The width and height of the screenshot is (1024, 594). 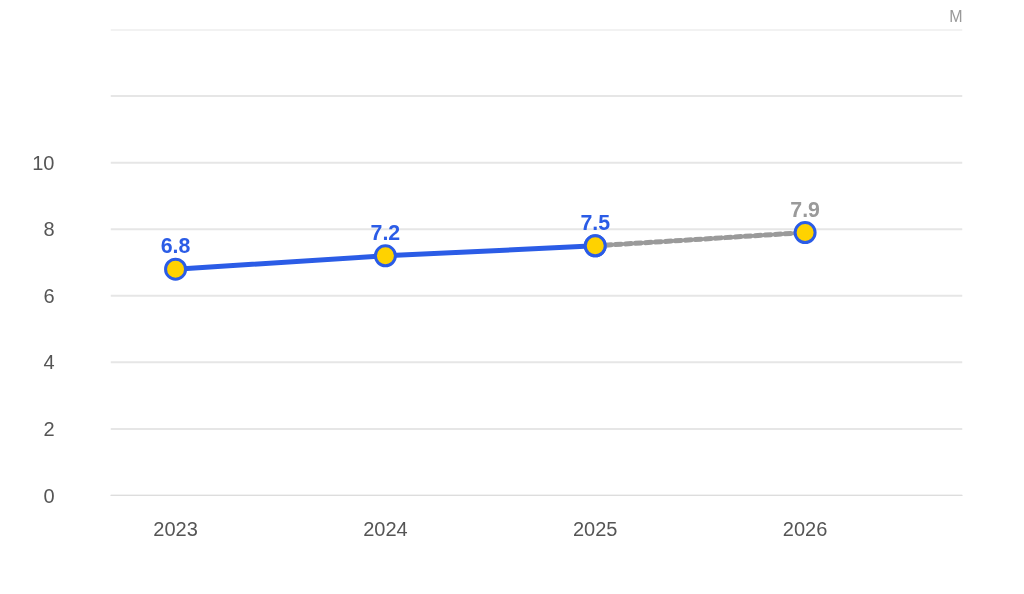 I want to click on y-tick-label: 10, so click(x=43, y=162).